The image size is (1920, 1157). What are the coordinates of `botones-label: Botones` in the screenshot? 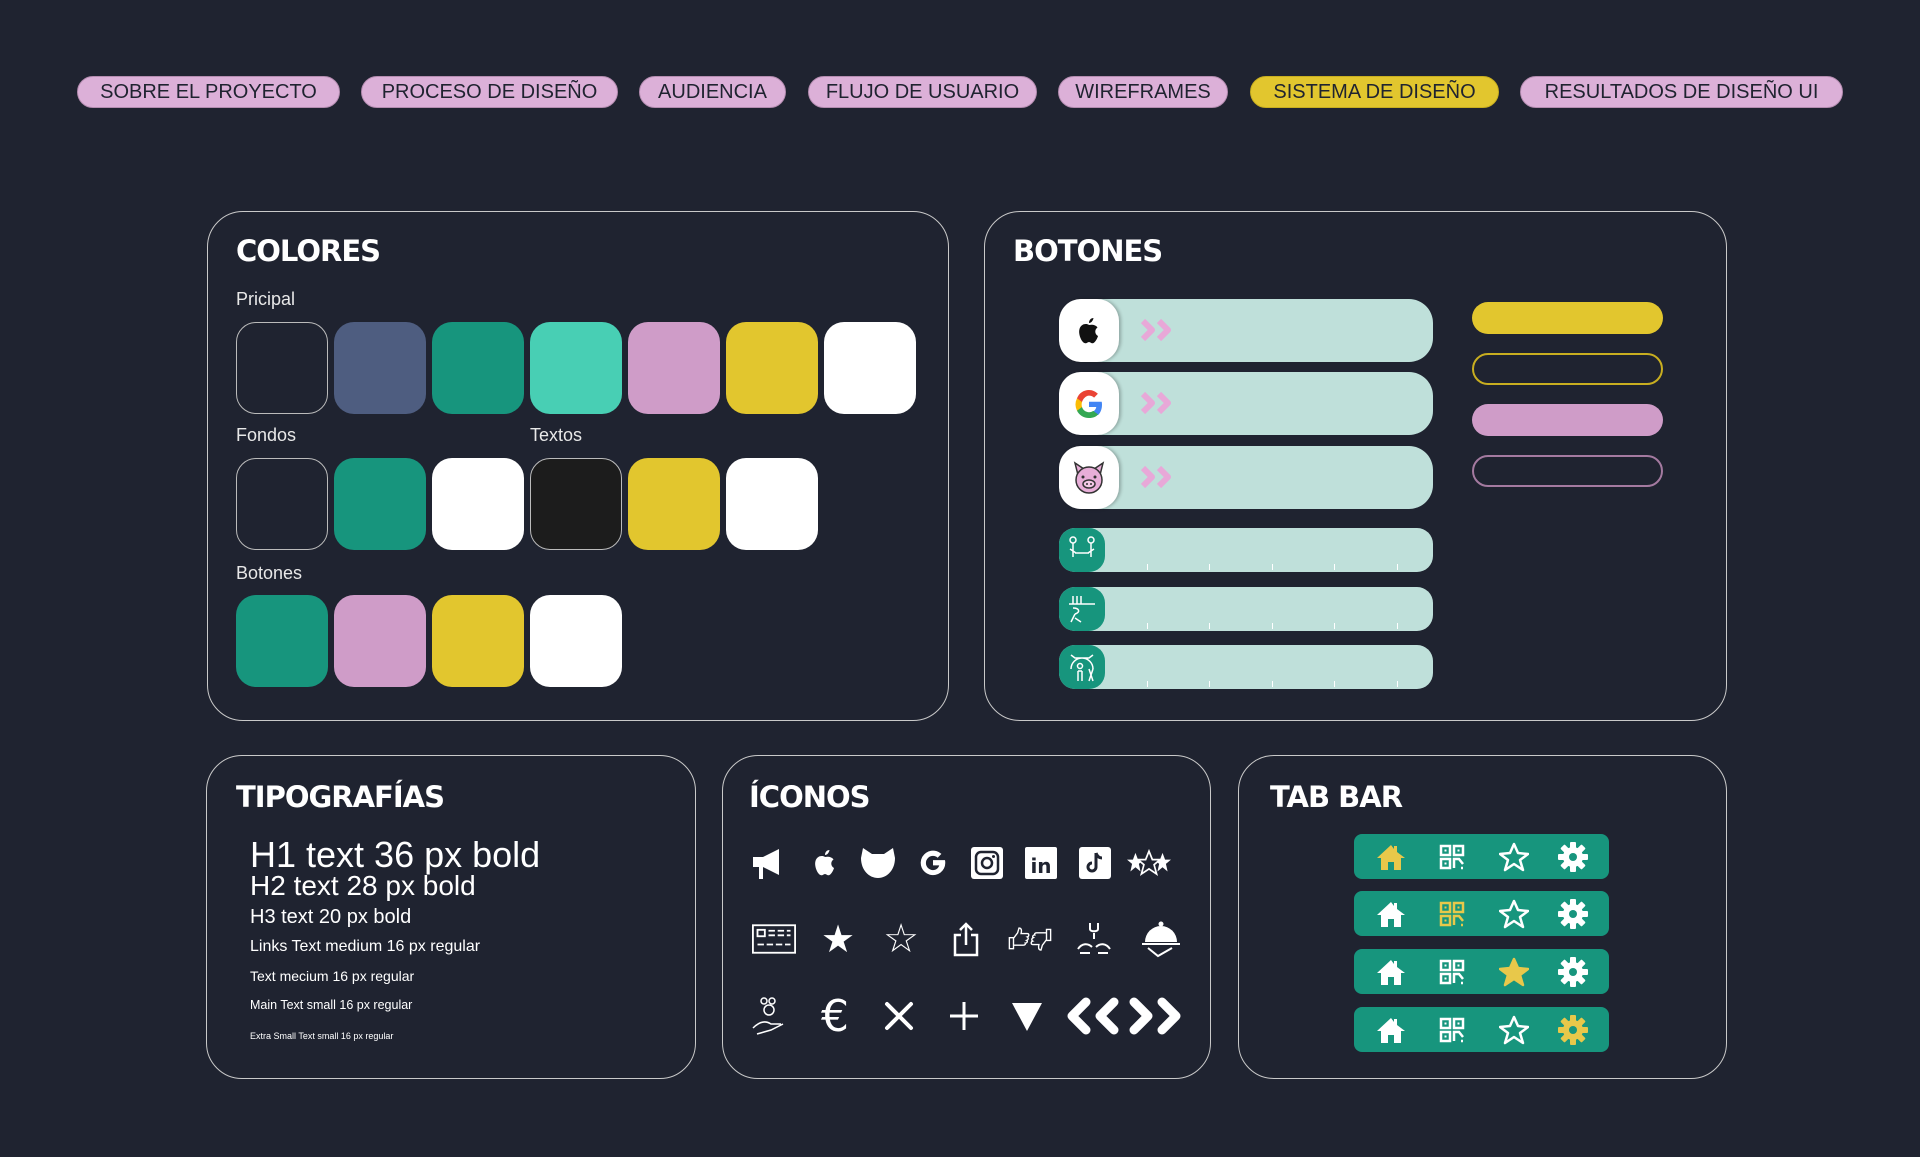 It's located at (269, 573).